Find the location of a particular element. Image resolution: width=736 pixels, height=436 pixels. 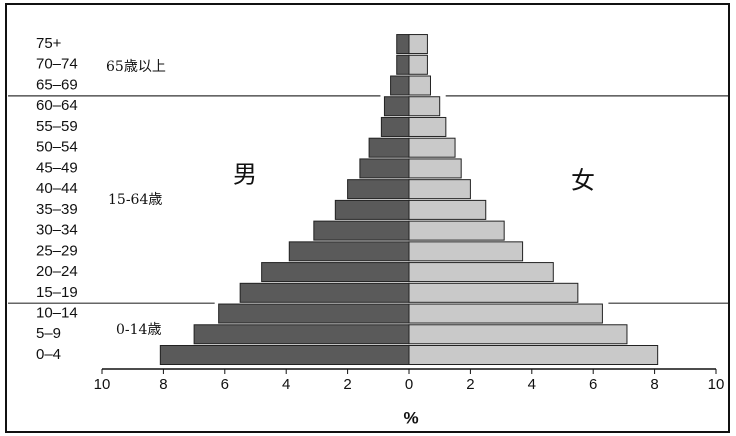

series-label: 女 is located at coordinates (583, 181).